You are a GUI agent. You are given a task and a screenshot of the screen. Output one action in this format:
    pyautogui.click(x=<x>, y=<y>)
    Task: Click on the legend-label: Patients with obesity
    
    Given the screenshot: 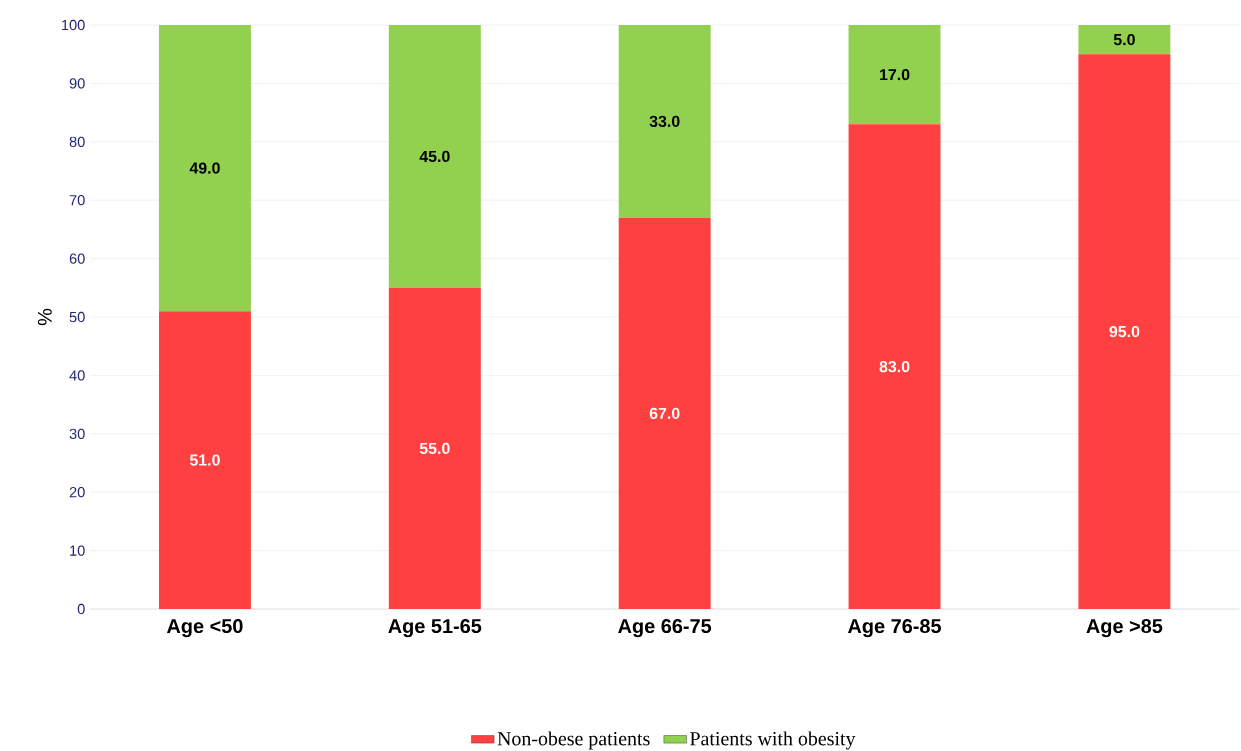 What is the action you would take?
    pyautogui.click(x=773, y=740)
    